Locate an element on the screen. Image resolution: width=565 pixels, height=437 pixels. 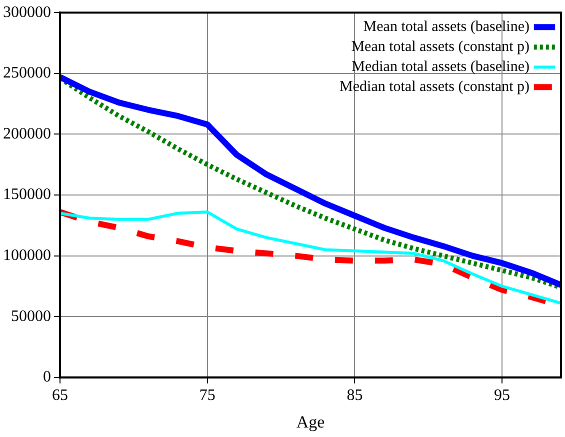
y-tick-label: 100000 is located at coordinates (27, 255).